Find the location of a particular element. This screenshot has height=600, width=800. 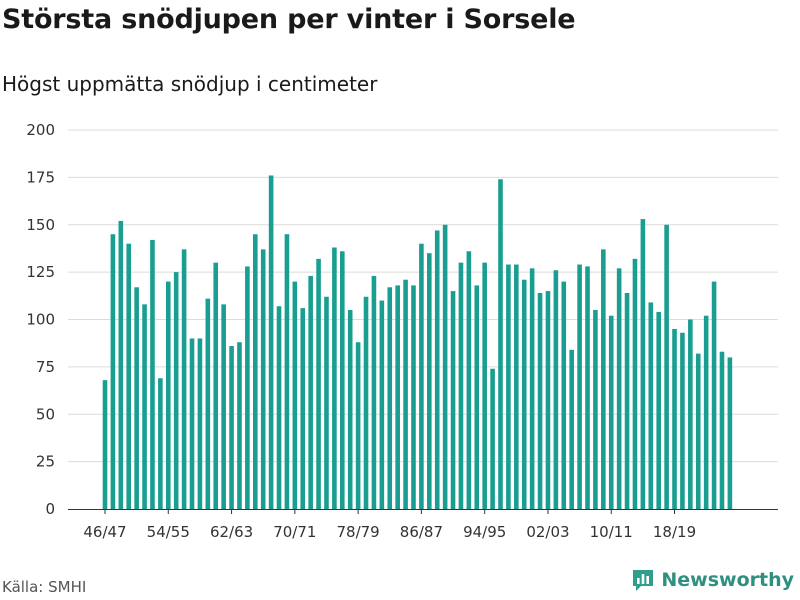

brand-logo: Newsworthy is located at coordinates (712, 580).